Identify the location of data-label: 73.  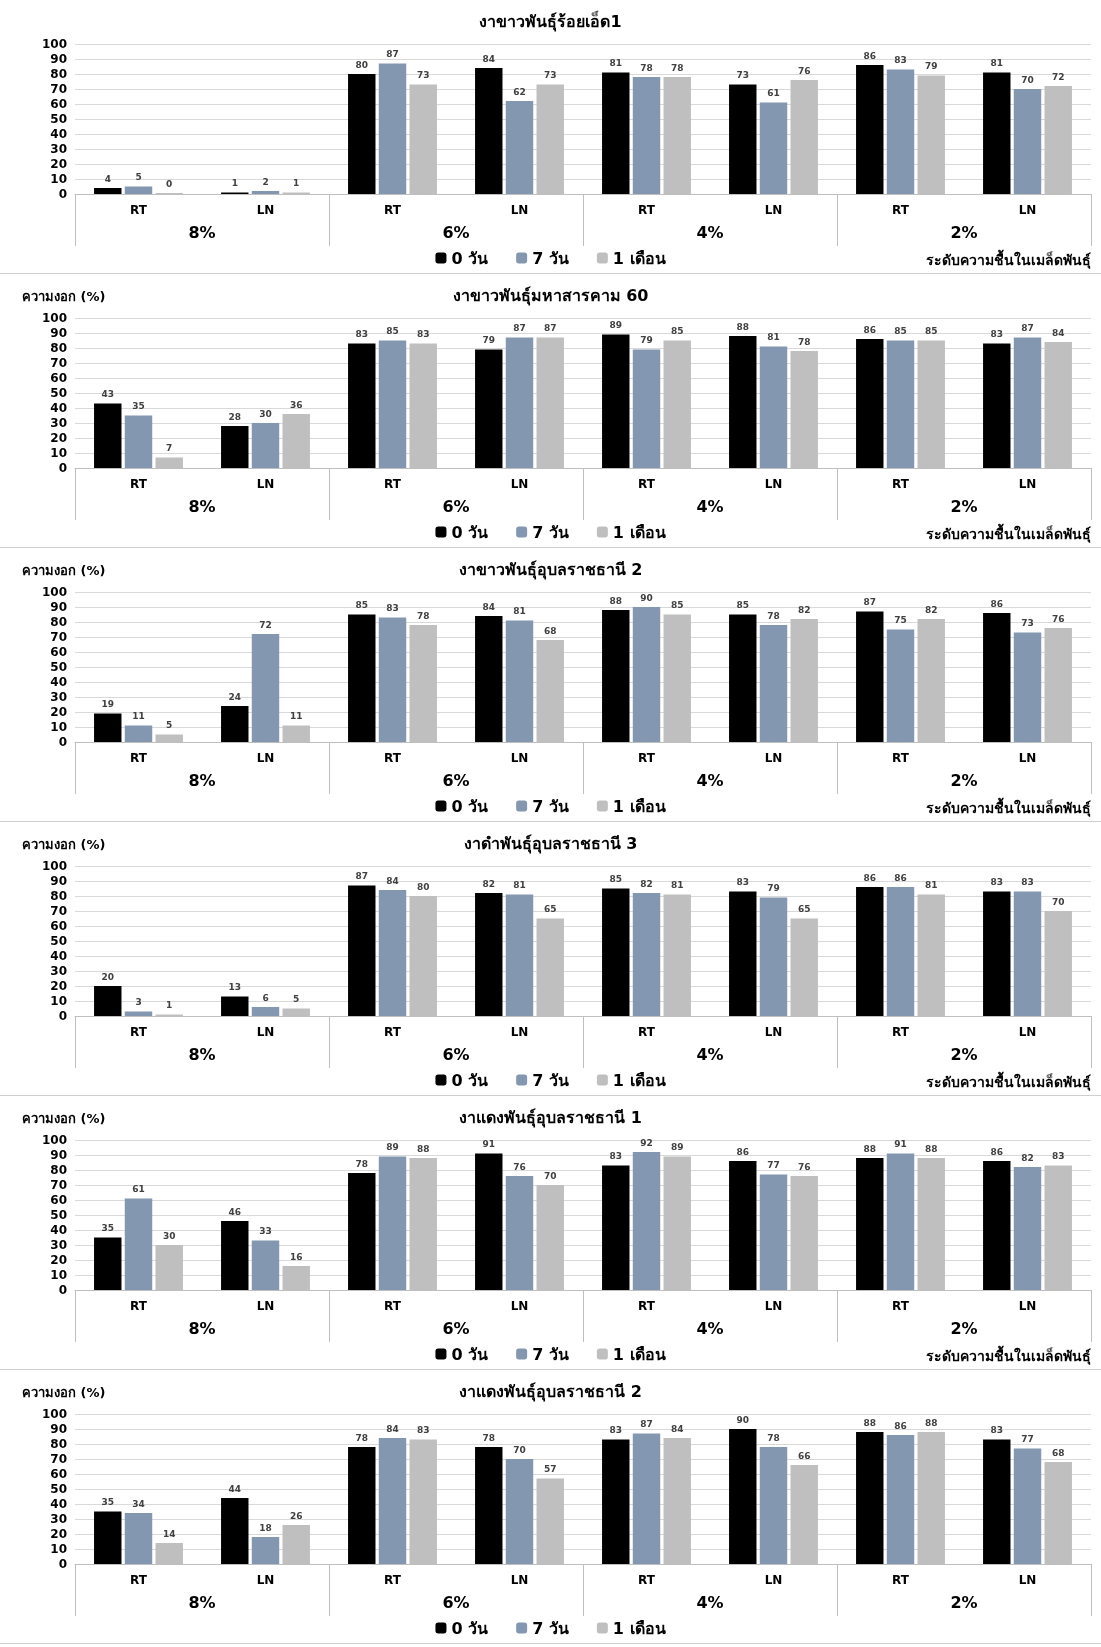
(1027, 623).